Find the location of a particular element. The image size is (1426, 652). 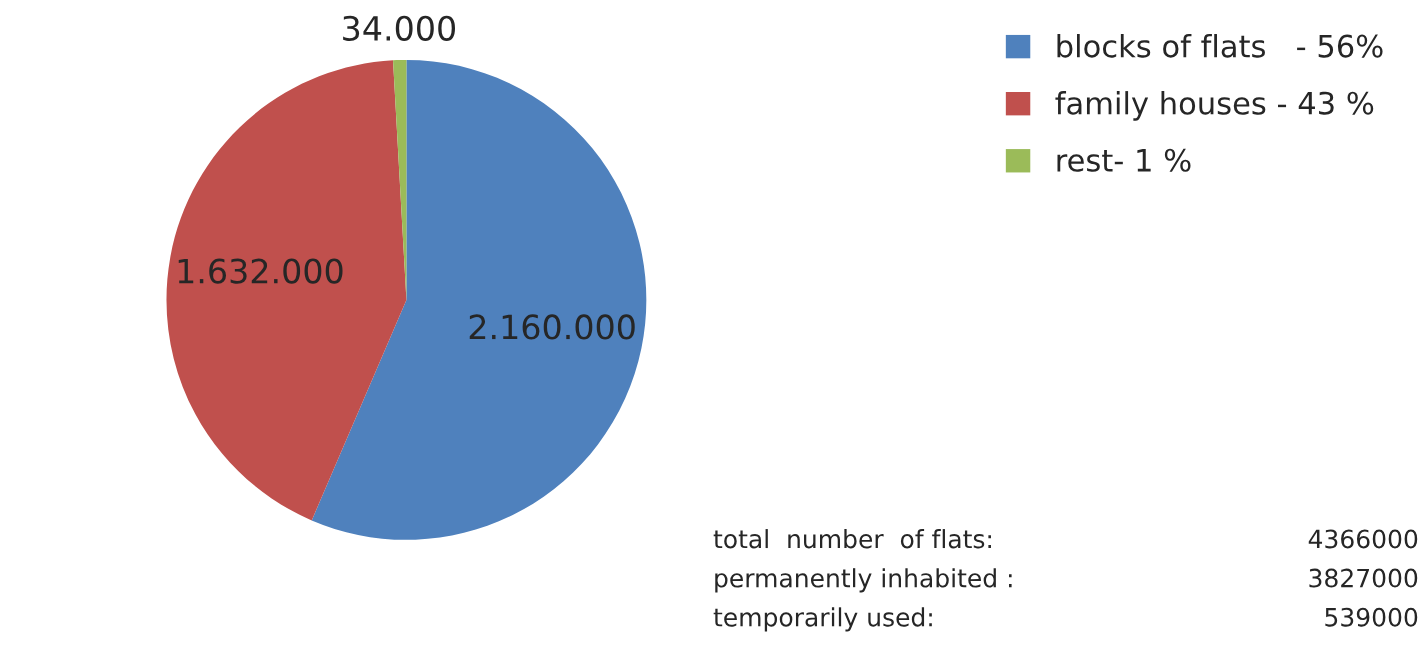

text: temporarily used: is located at coordinates (822, 619).